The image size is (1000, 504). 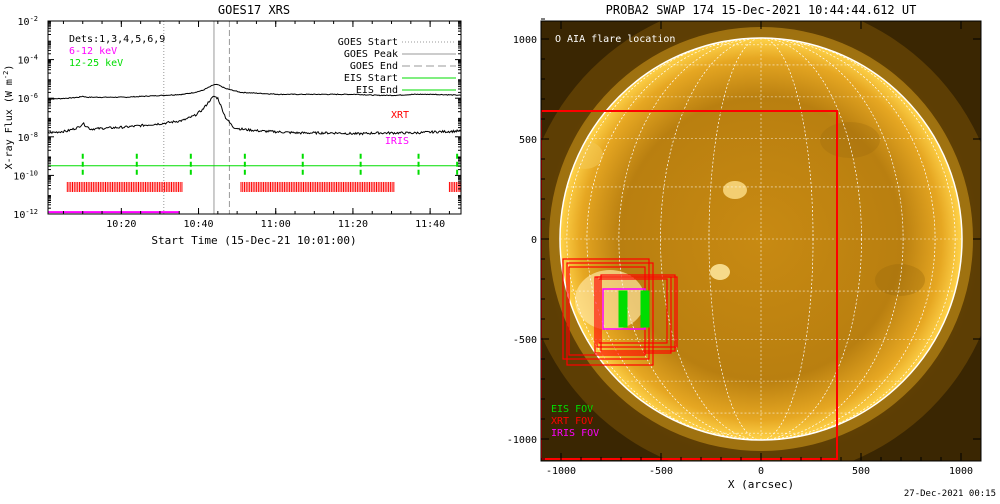 What do you see at coordinates (371, 78) in the screenshot?
I see `goes-legend-label: EIS Start` at bounding box center [371, 78].